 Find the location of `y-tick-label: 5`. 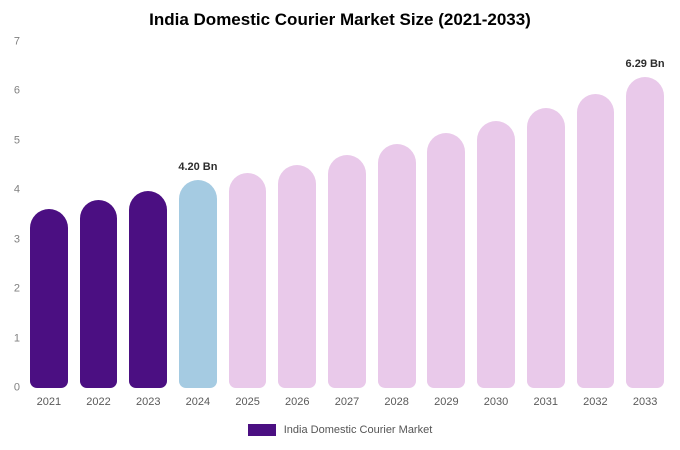

y-tick-label: 5 is located at coordinates (16, 140).